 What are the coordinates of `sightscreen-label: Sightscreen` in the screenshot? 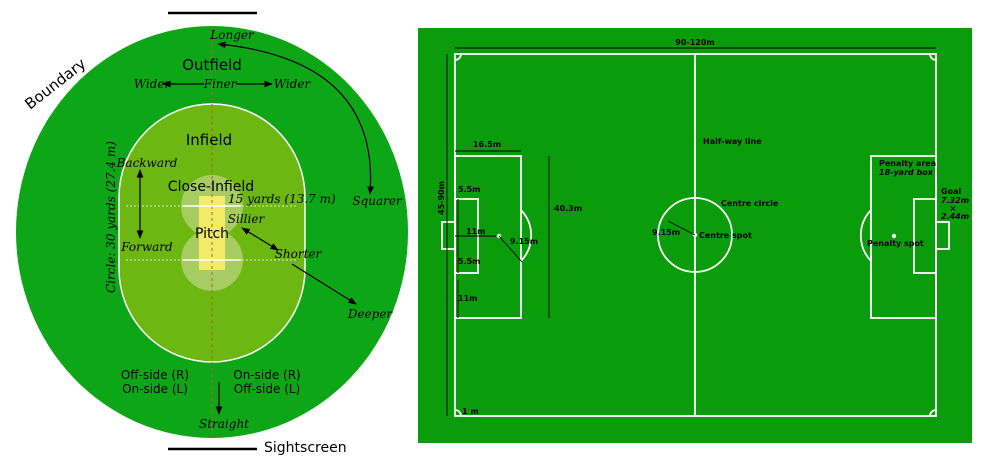 It's located at (305, 448).